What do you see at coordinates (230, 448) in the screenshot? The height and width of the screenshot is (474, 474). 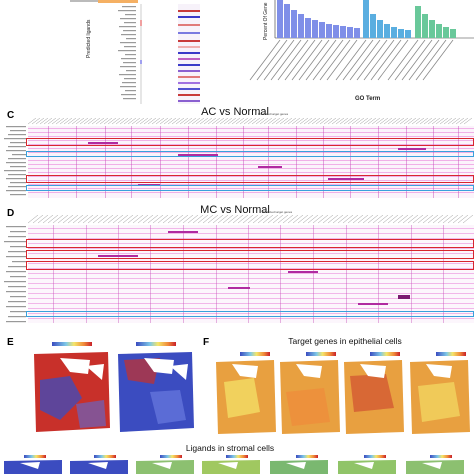 I see `panel-g-caption: Ligands in stromal cells` at bounding box center [230, 448].